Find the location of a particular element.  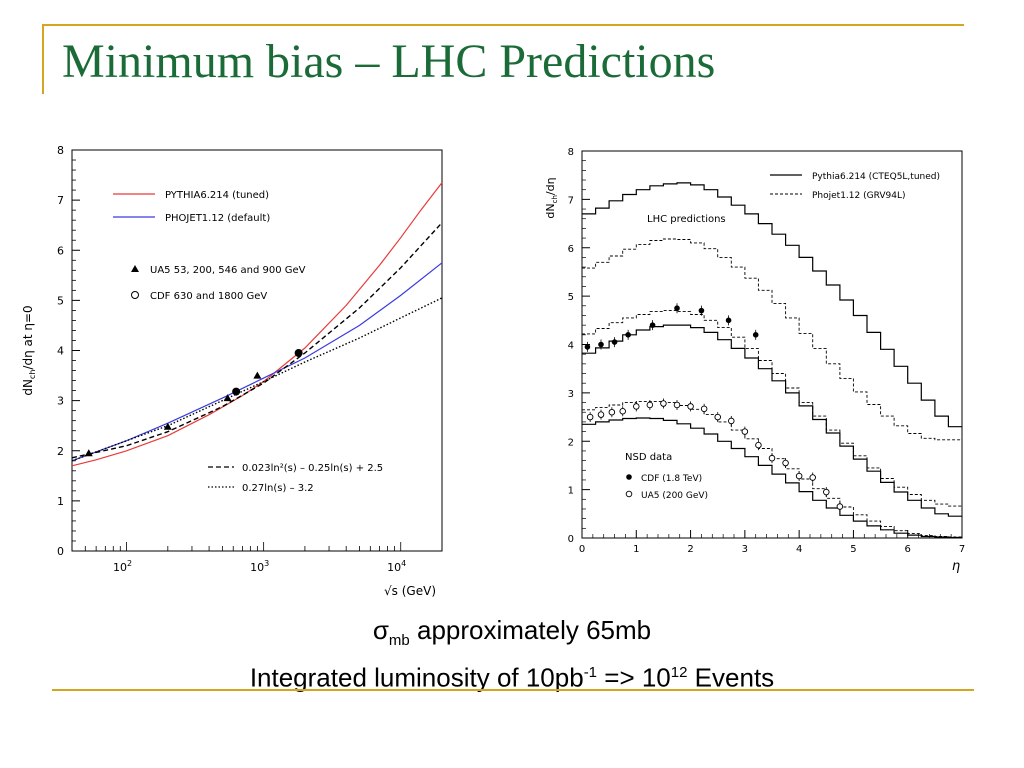

slide-title: Minimum bias – LHC Predictions is located at coordinates (389, 61).